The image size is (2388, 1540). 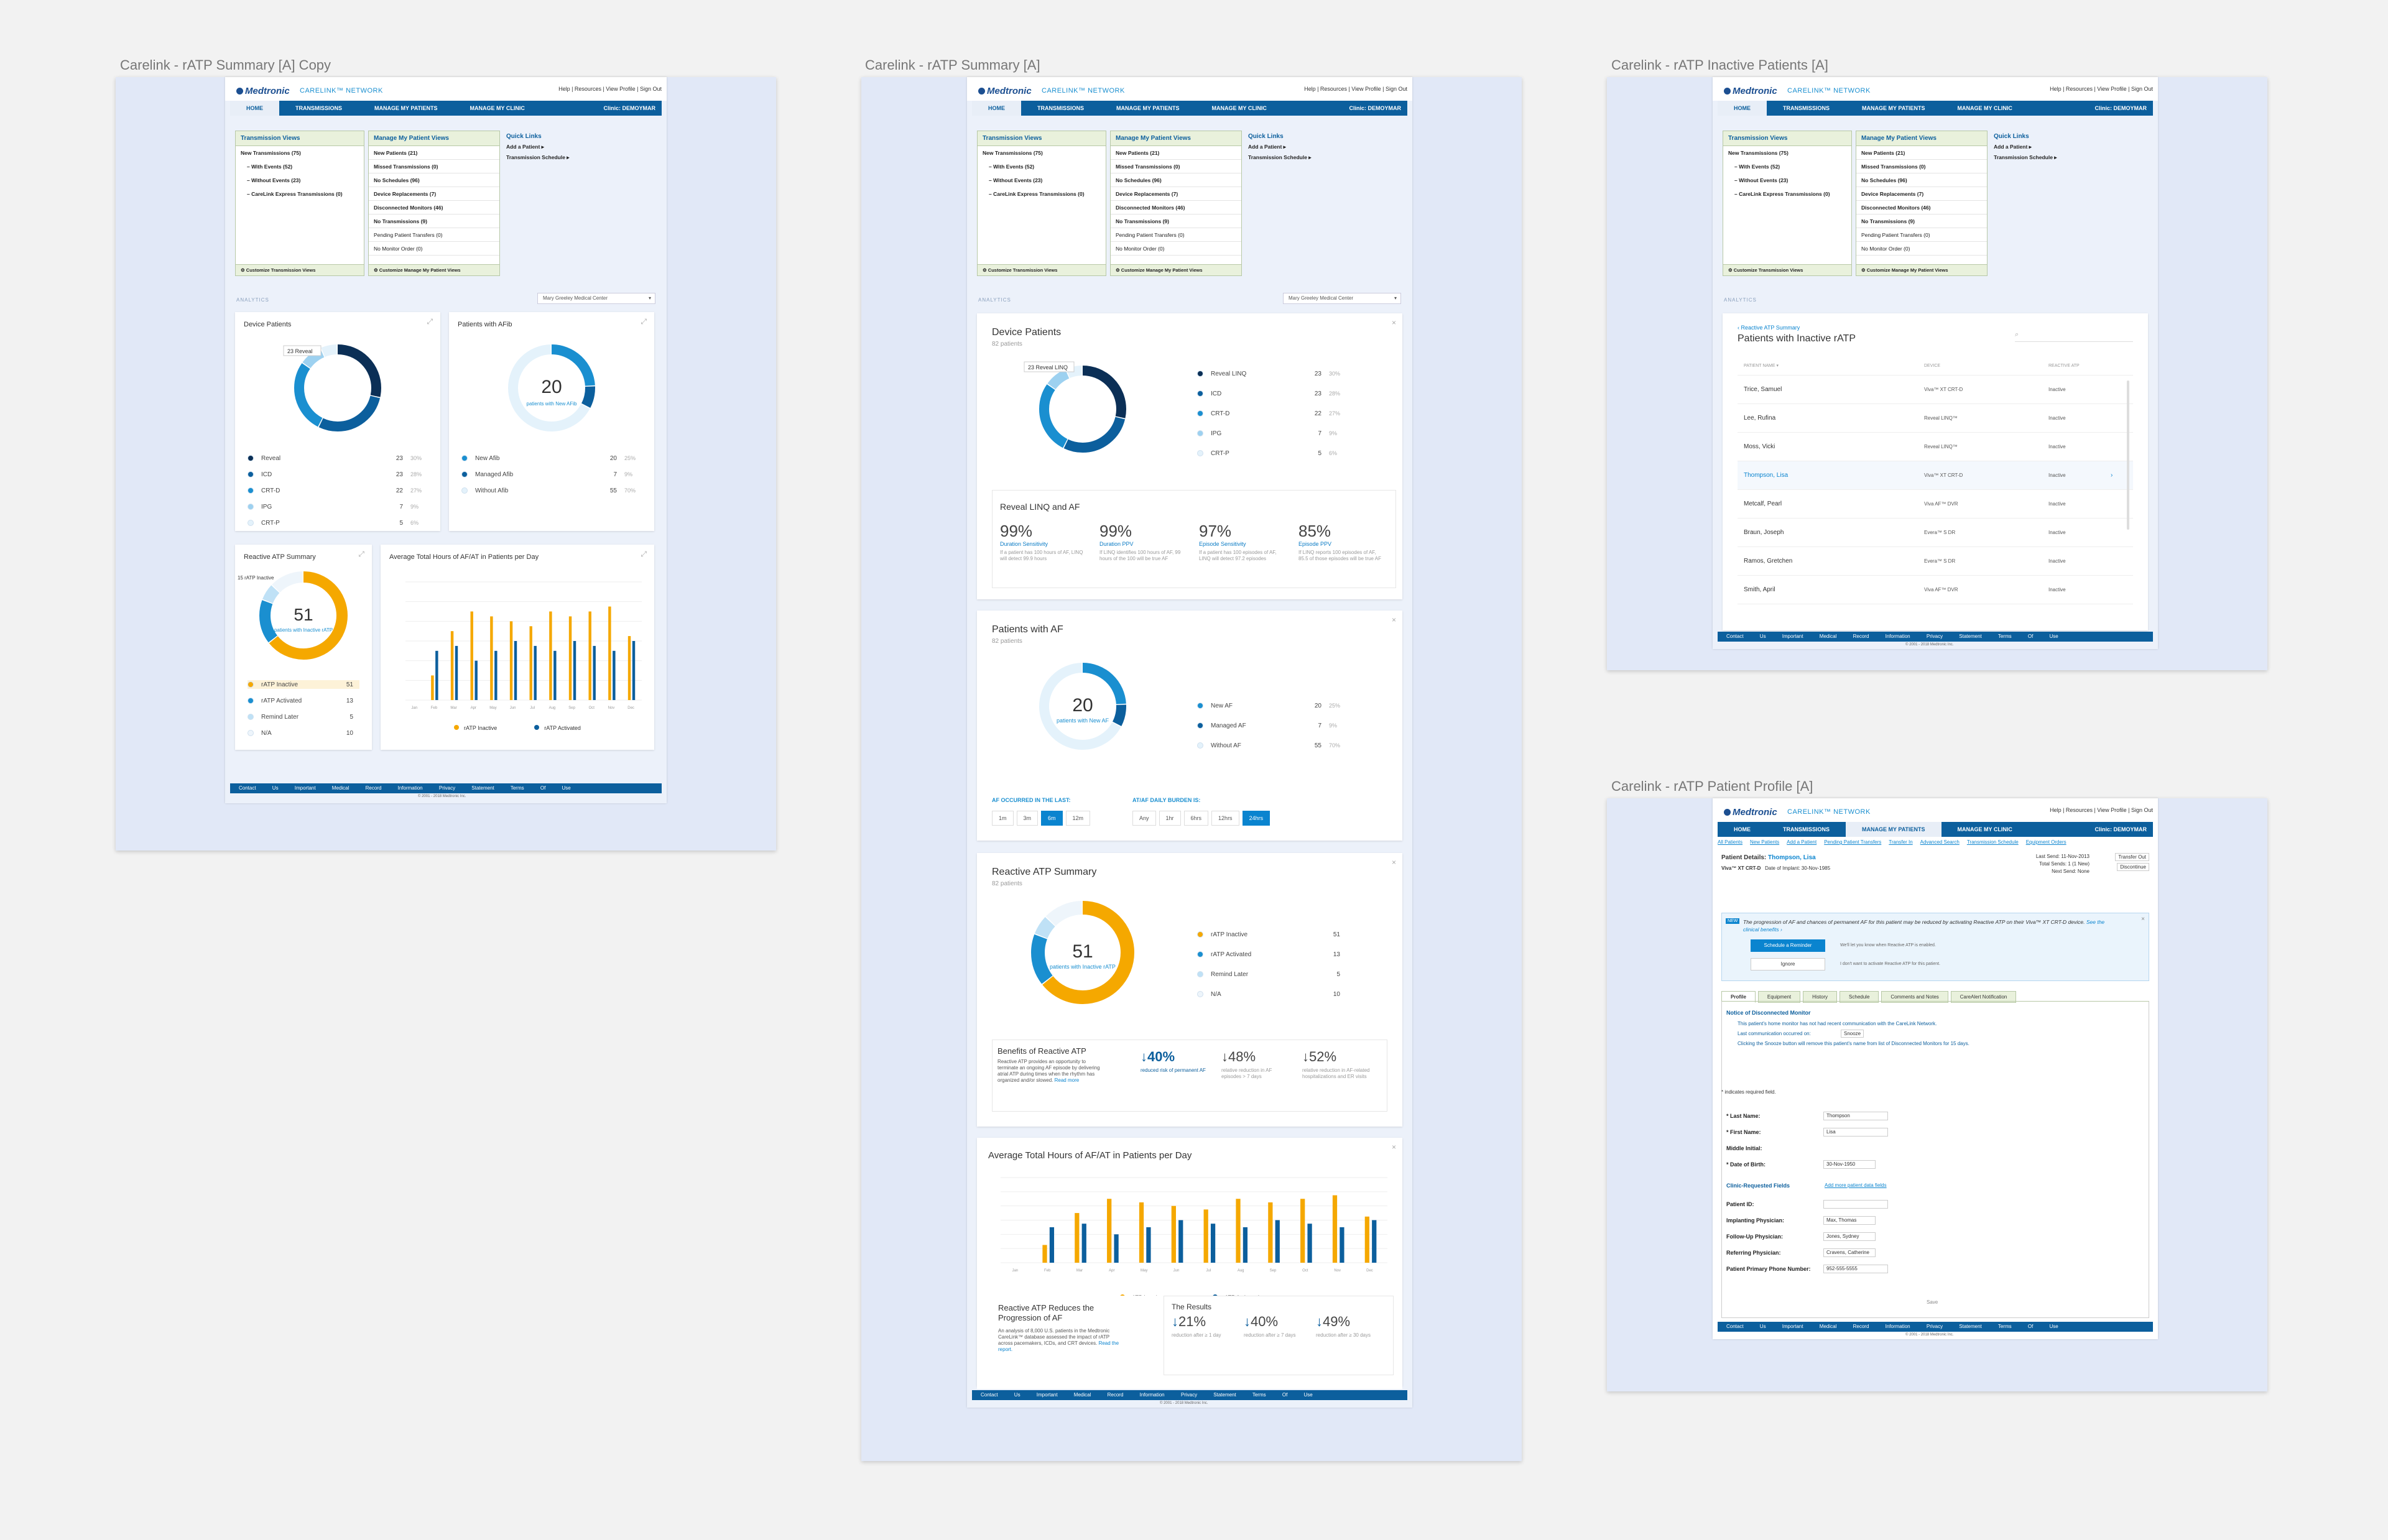 What do you see at coordinates (1271, 934) in the screenshot?
I see `legend-row: rATP Inactive 51` at bounding box center [1271, 934].